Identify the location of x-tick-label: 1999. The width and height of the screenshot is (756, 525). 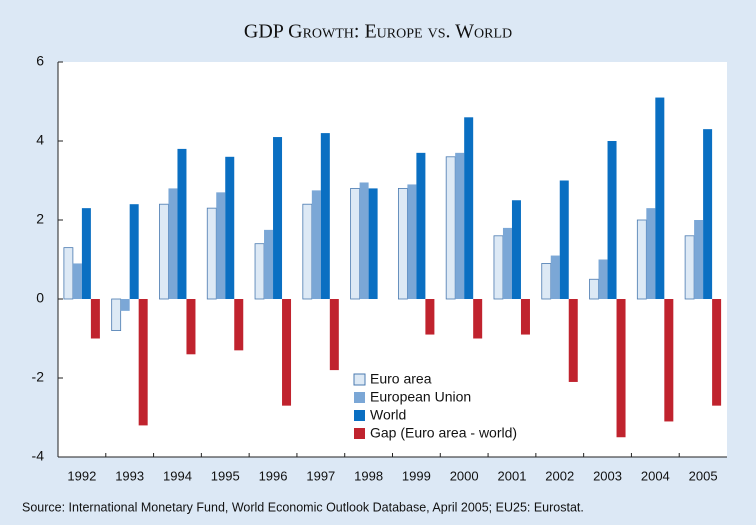
(416, 475).